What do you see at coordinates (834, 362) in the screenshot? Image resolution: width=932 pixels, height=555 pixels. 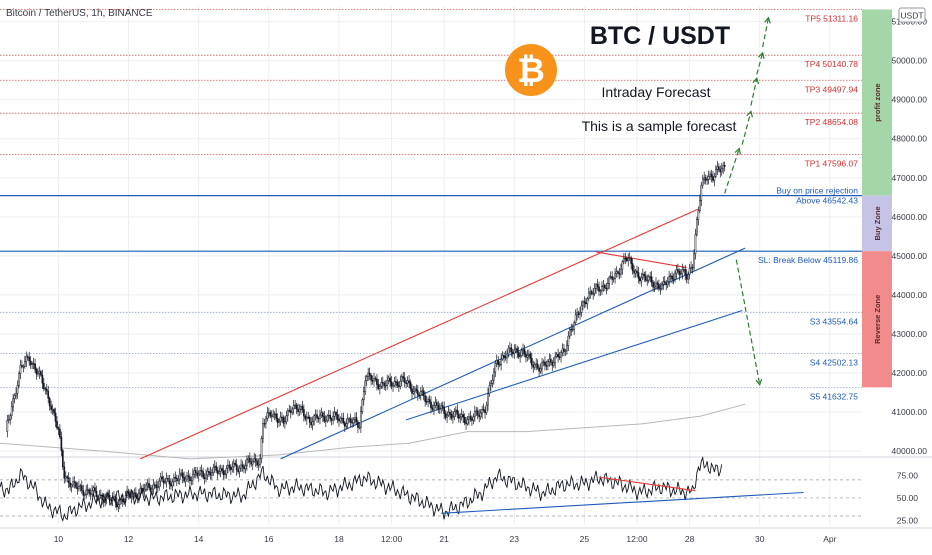 I see `level-label: S4 42502.13` at bounding box center [834, 362].